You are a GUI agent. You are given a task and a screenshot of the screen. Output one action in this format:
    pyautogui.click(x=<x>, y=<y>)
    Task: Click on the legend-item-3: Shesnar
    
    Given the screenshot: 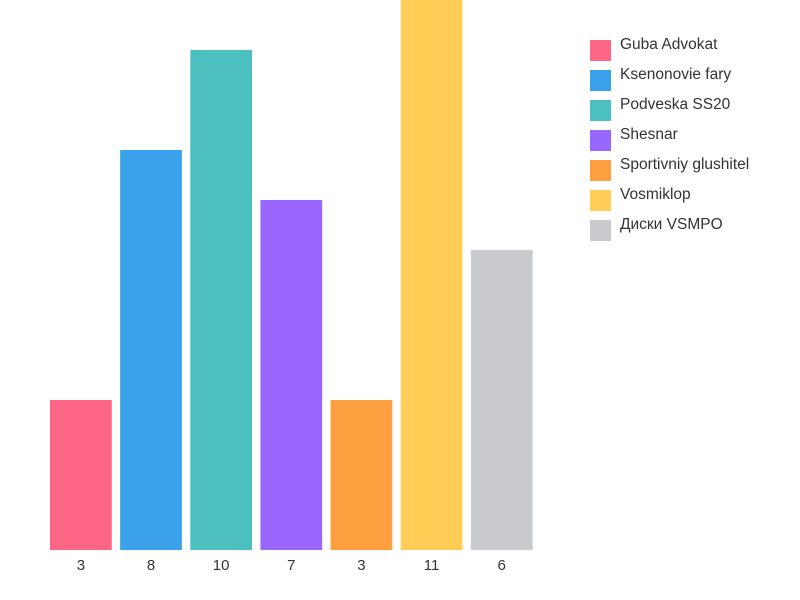 What is the action you would take?
    pyautogui.click(x=669, y=139)
    